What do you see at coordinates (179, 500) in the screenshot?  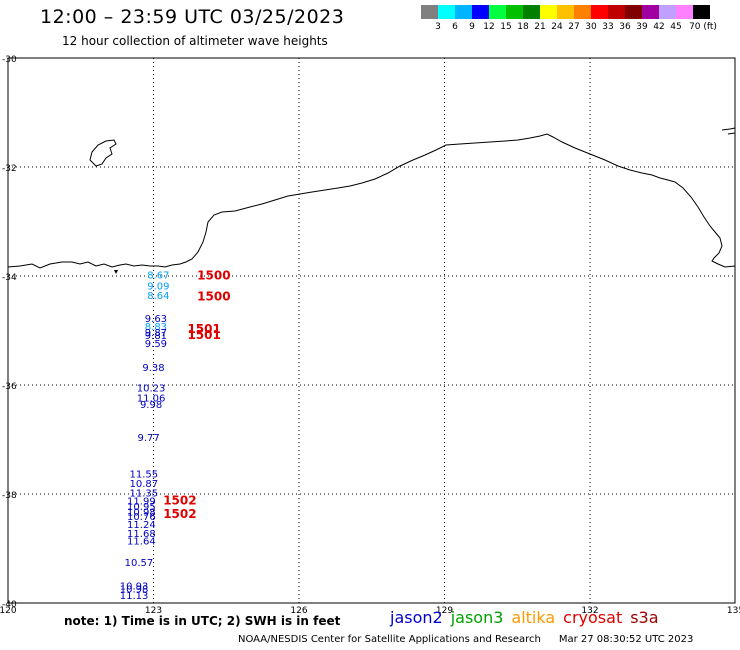 I see `pass-time-label: 1502` at bounding box center [179, 500].